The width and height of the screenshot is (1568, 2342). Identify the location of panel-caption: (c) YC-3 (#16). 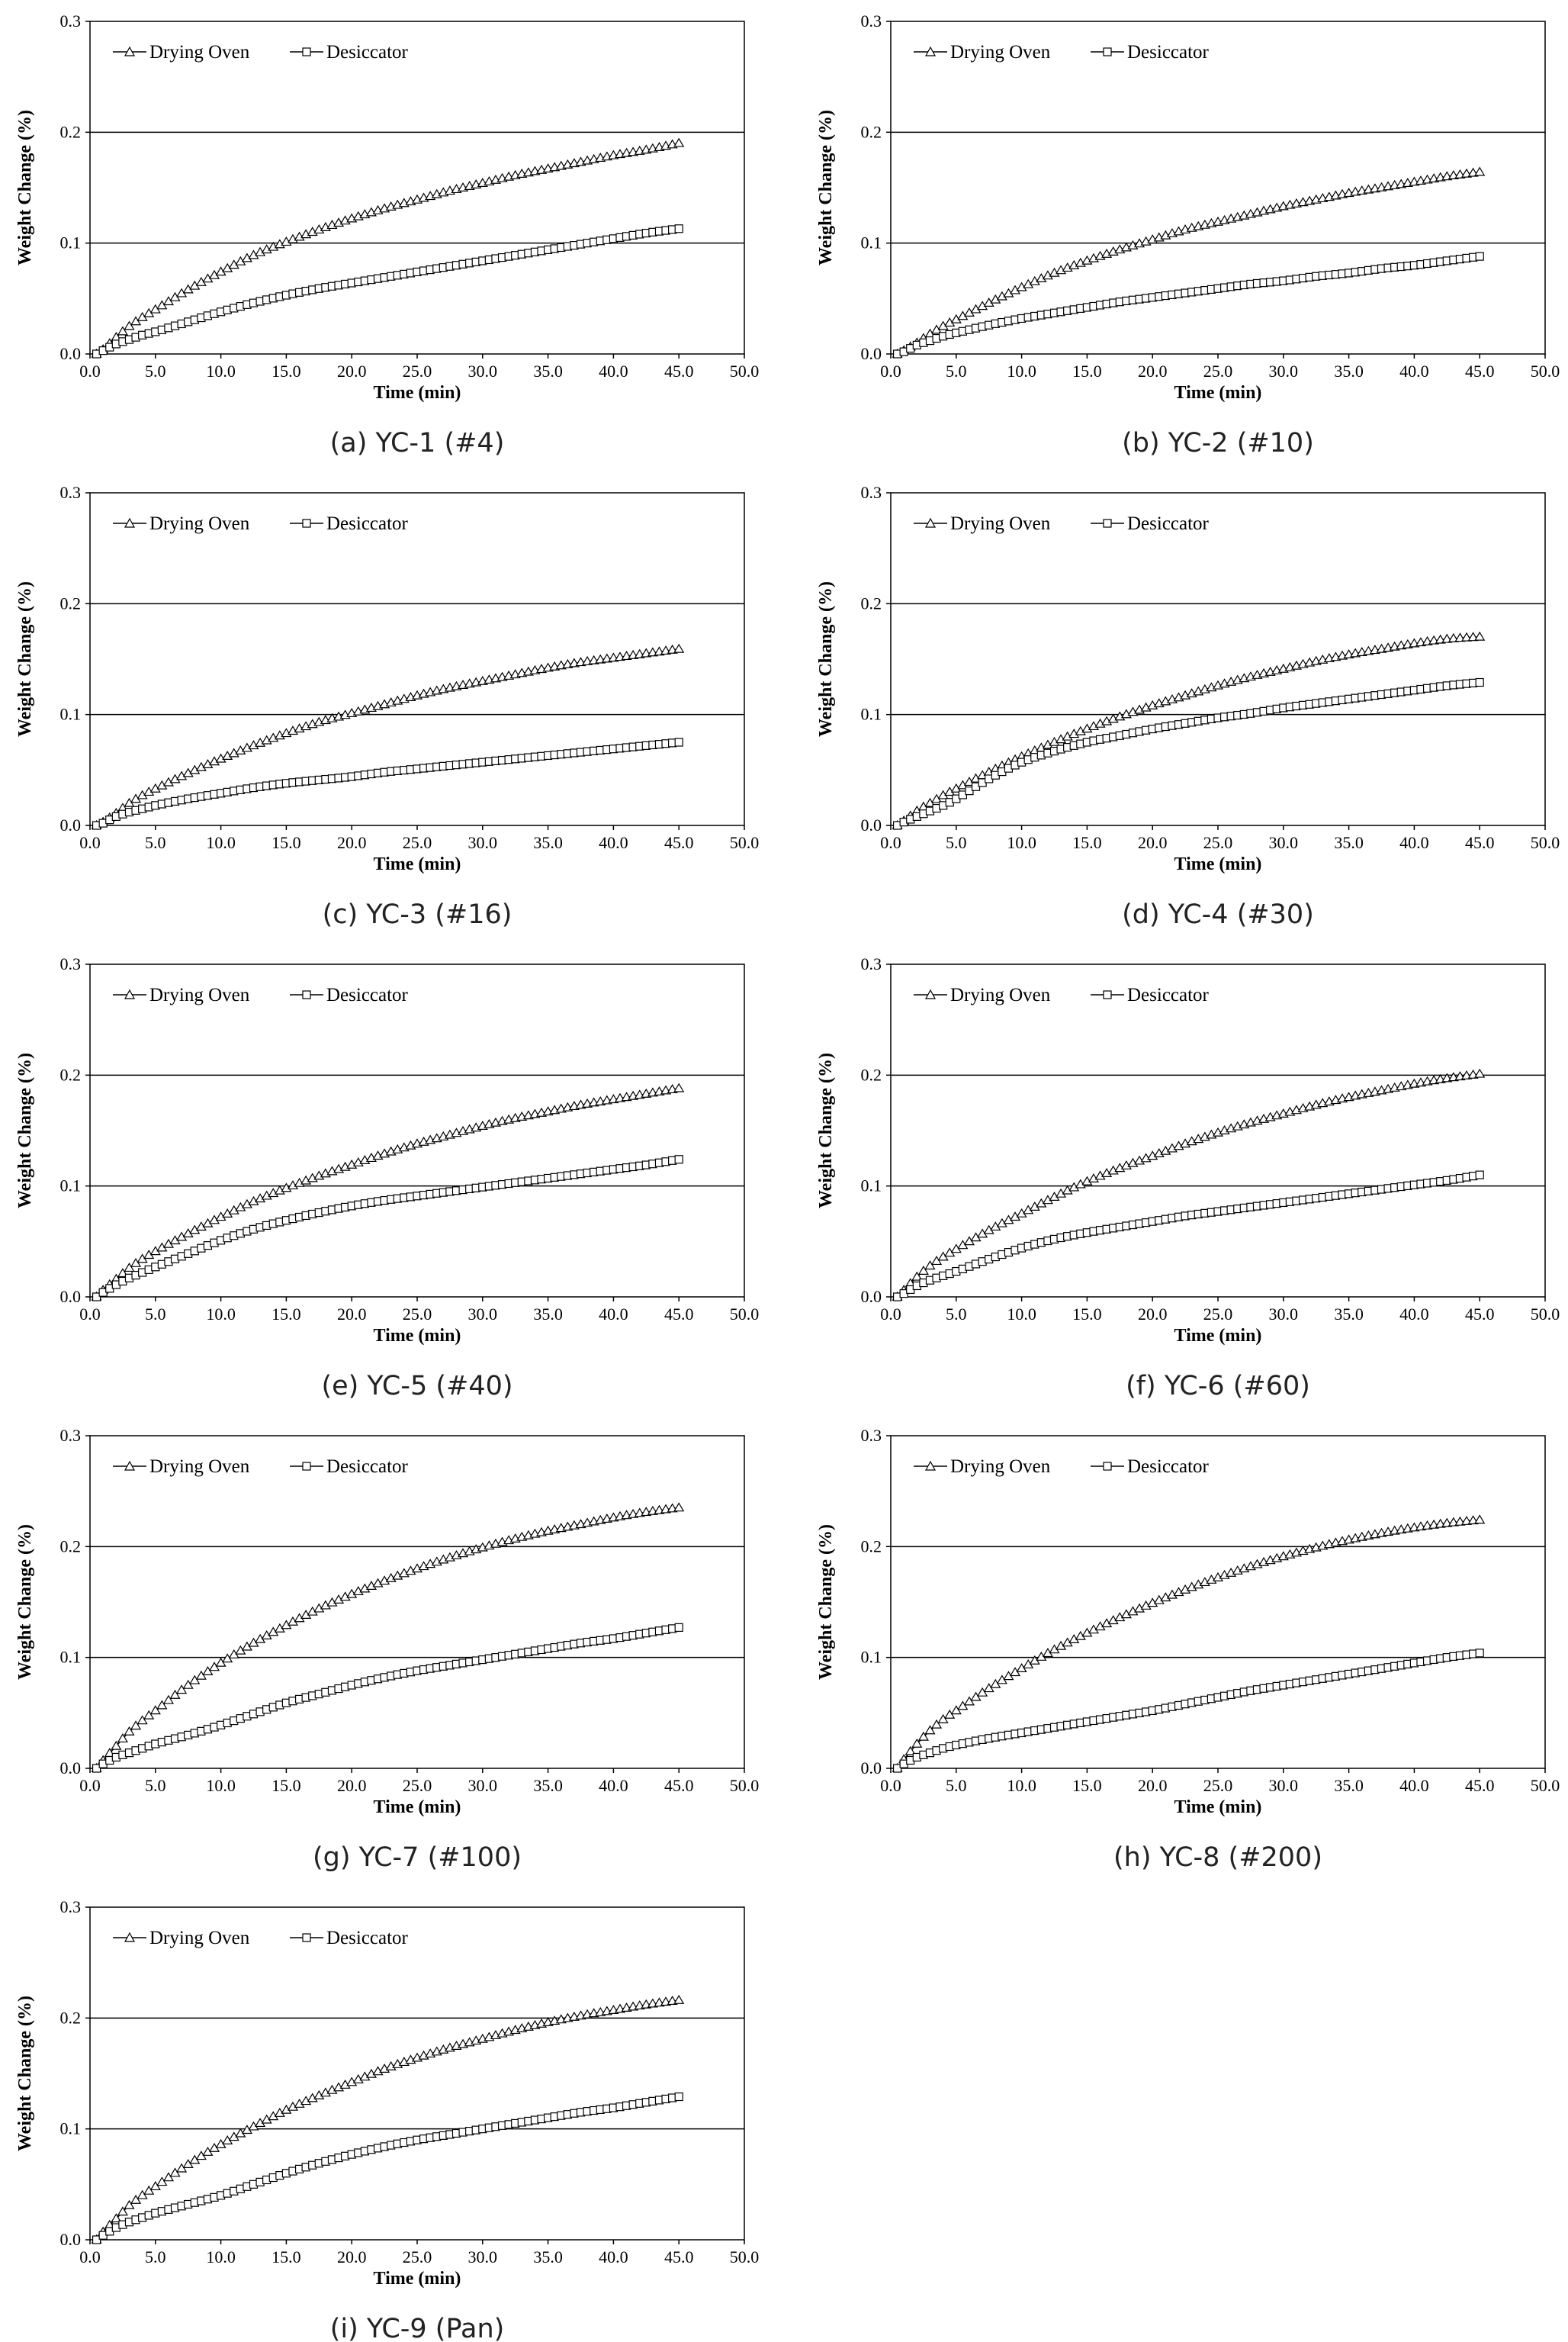
(417, 915).